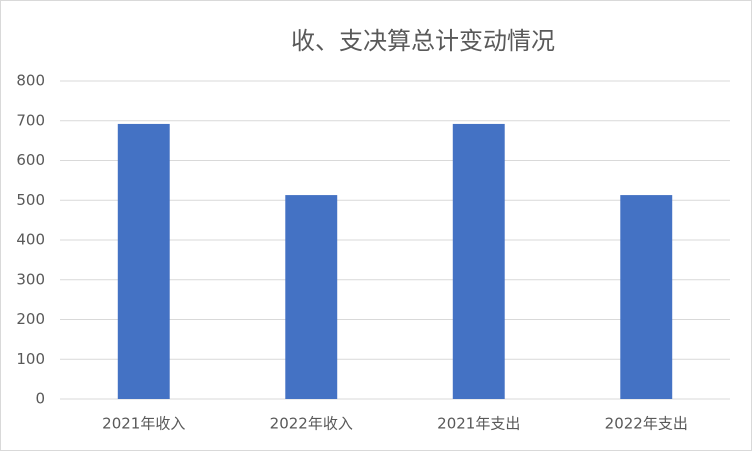 The width and height of the screenshot is (752, 451). What do you see at coordinates (478, 424) in the screenshot?
I see `x-tick-label: 2021年支出` at bounding box center [478, 424].